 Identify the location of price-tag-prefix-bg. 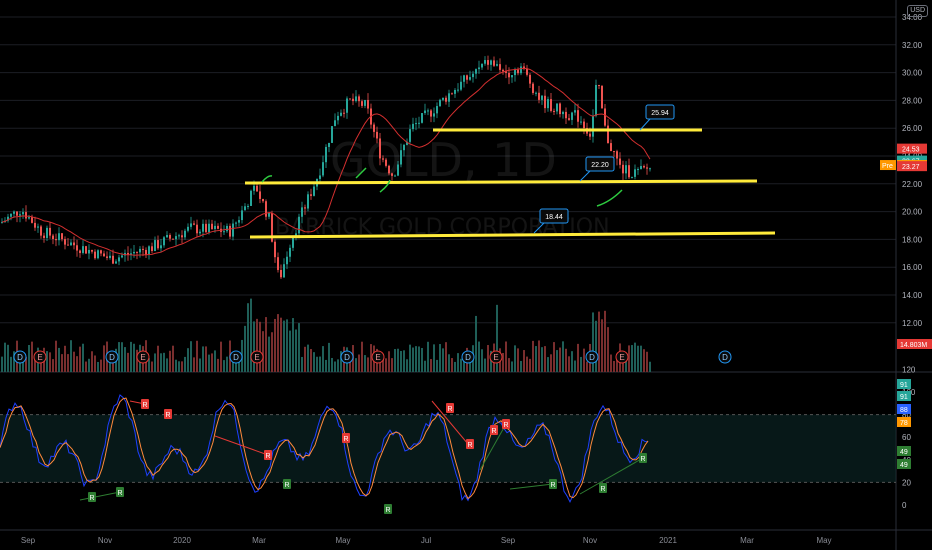
(888, 165).